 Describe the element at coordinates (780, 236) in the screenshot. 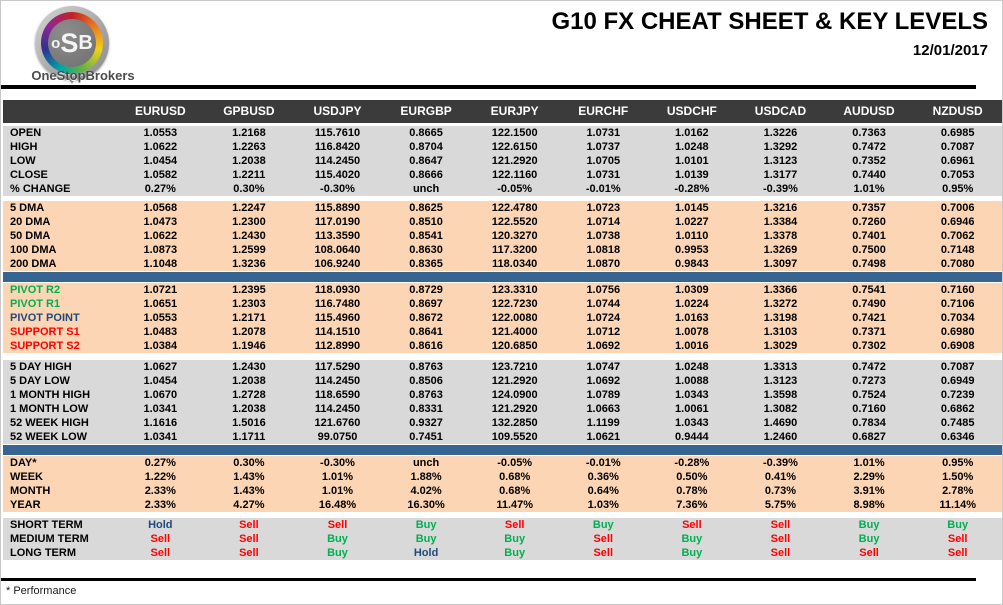

I see `value-cell: 1.3378` at that location.